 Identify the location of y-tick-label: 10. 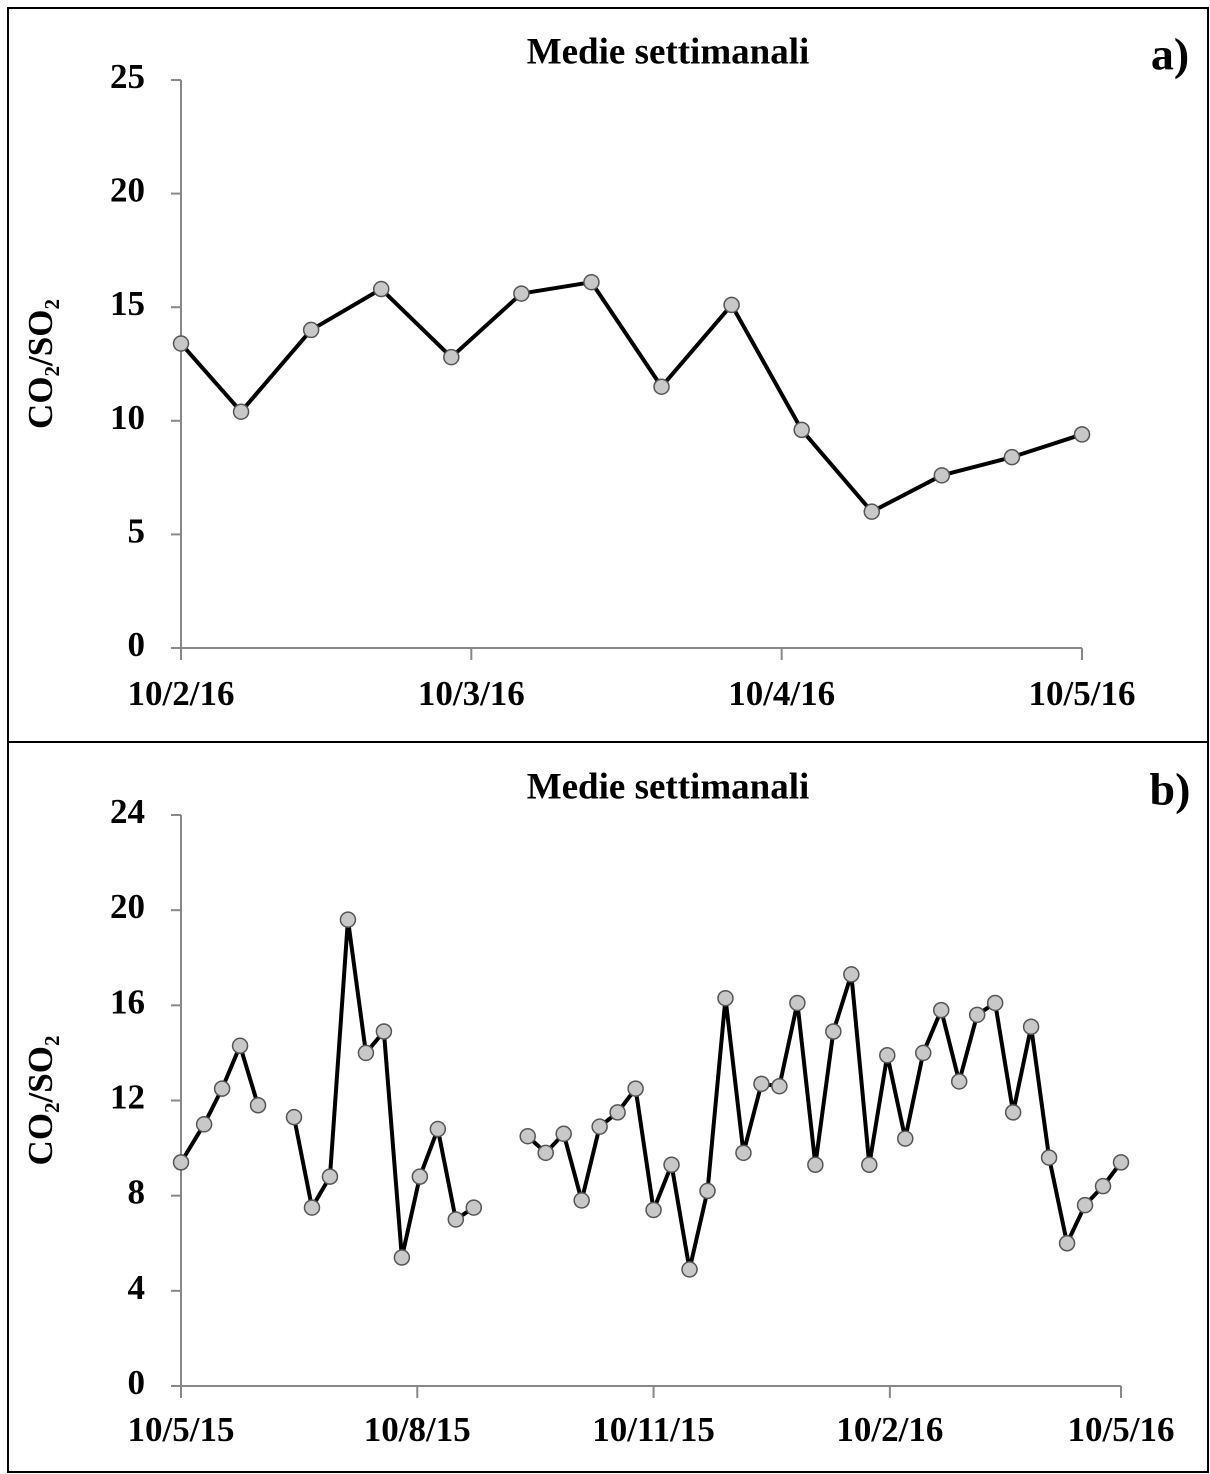
(127, 417).